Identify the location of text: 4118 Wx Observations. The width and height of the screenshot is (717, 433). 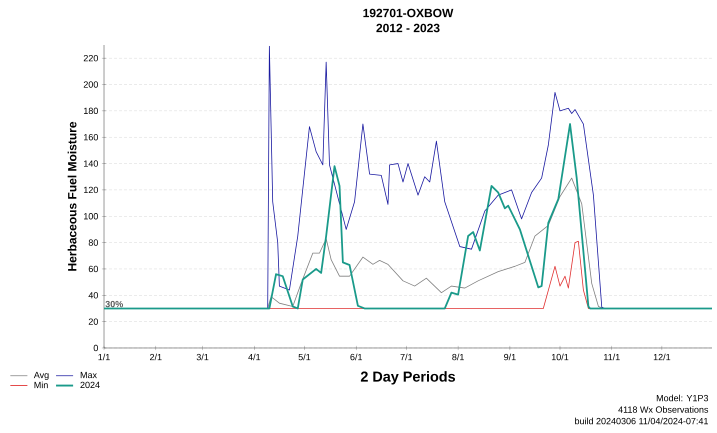
(663, 409).